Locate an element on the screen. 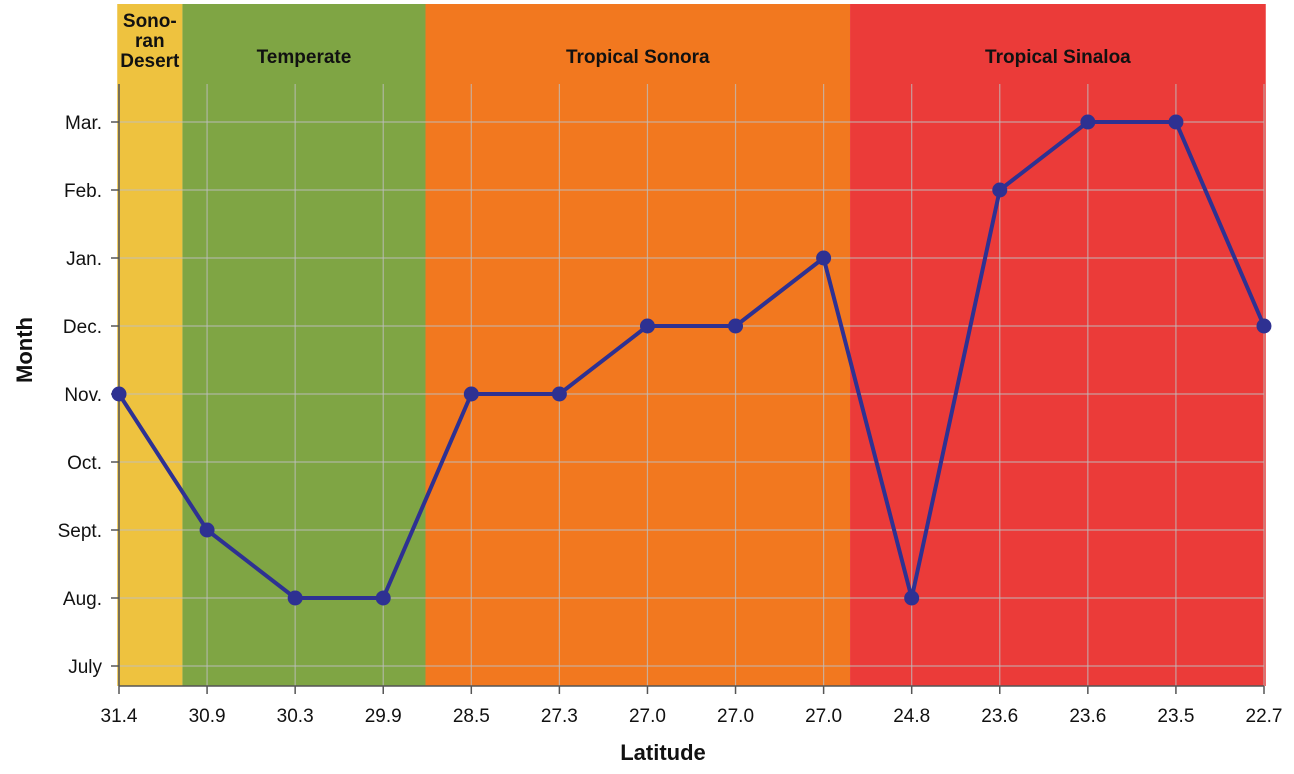 This screenshot has height=774, width=1294. y-tick-label: July is located at coordinates (85, 667).